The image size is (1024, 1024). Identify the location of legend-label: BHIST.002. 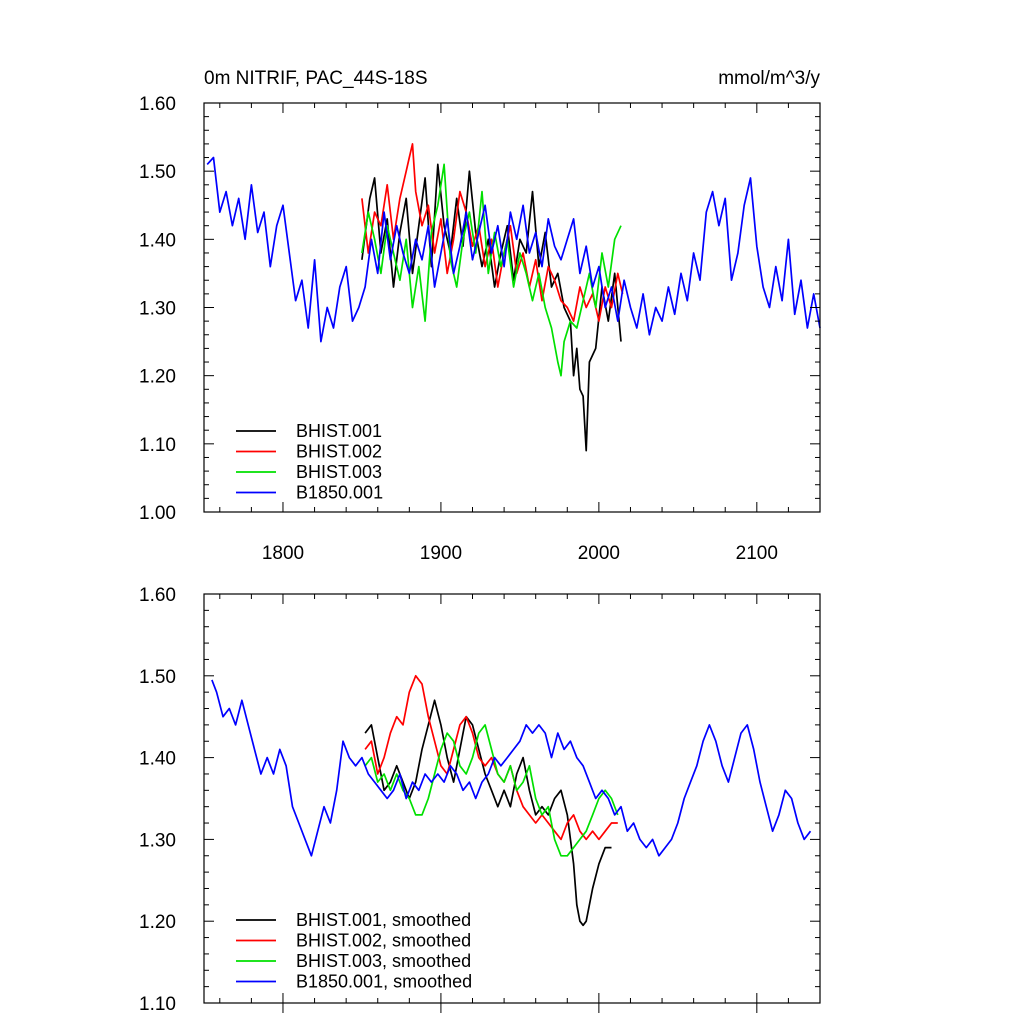
(339, 452).